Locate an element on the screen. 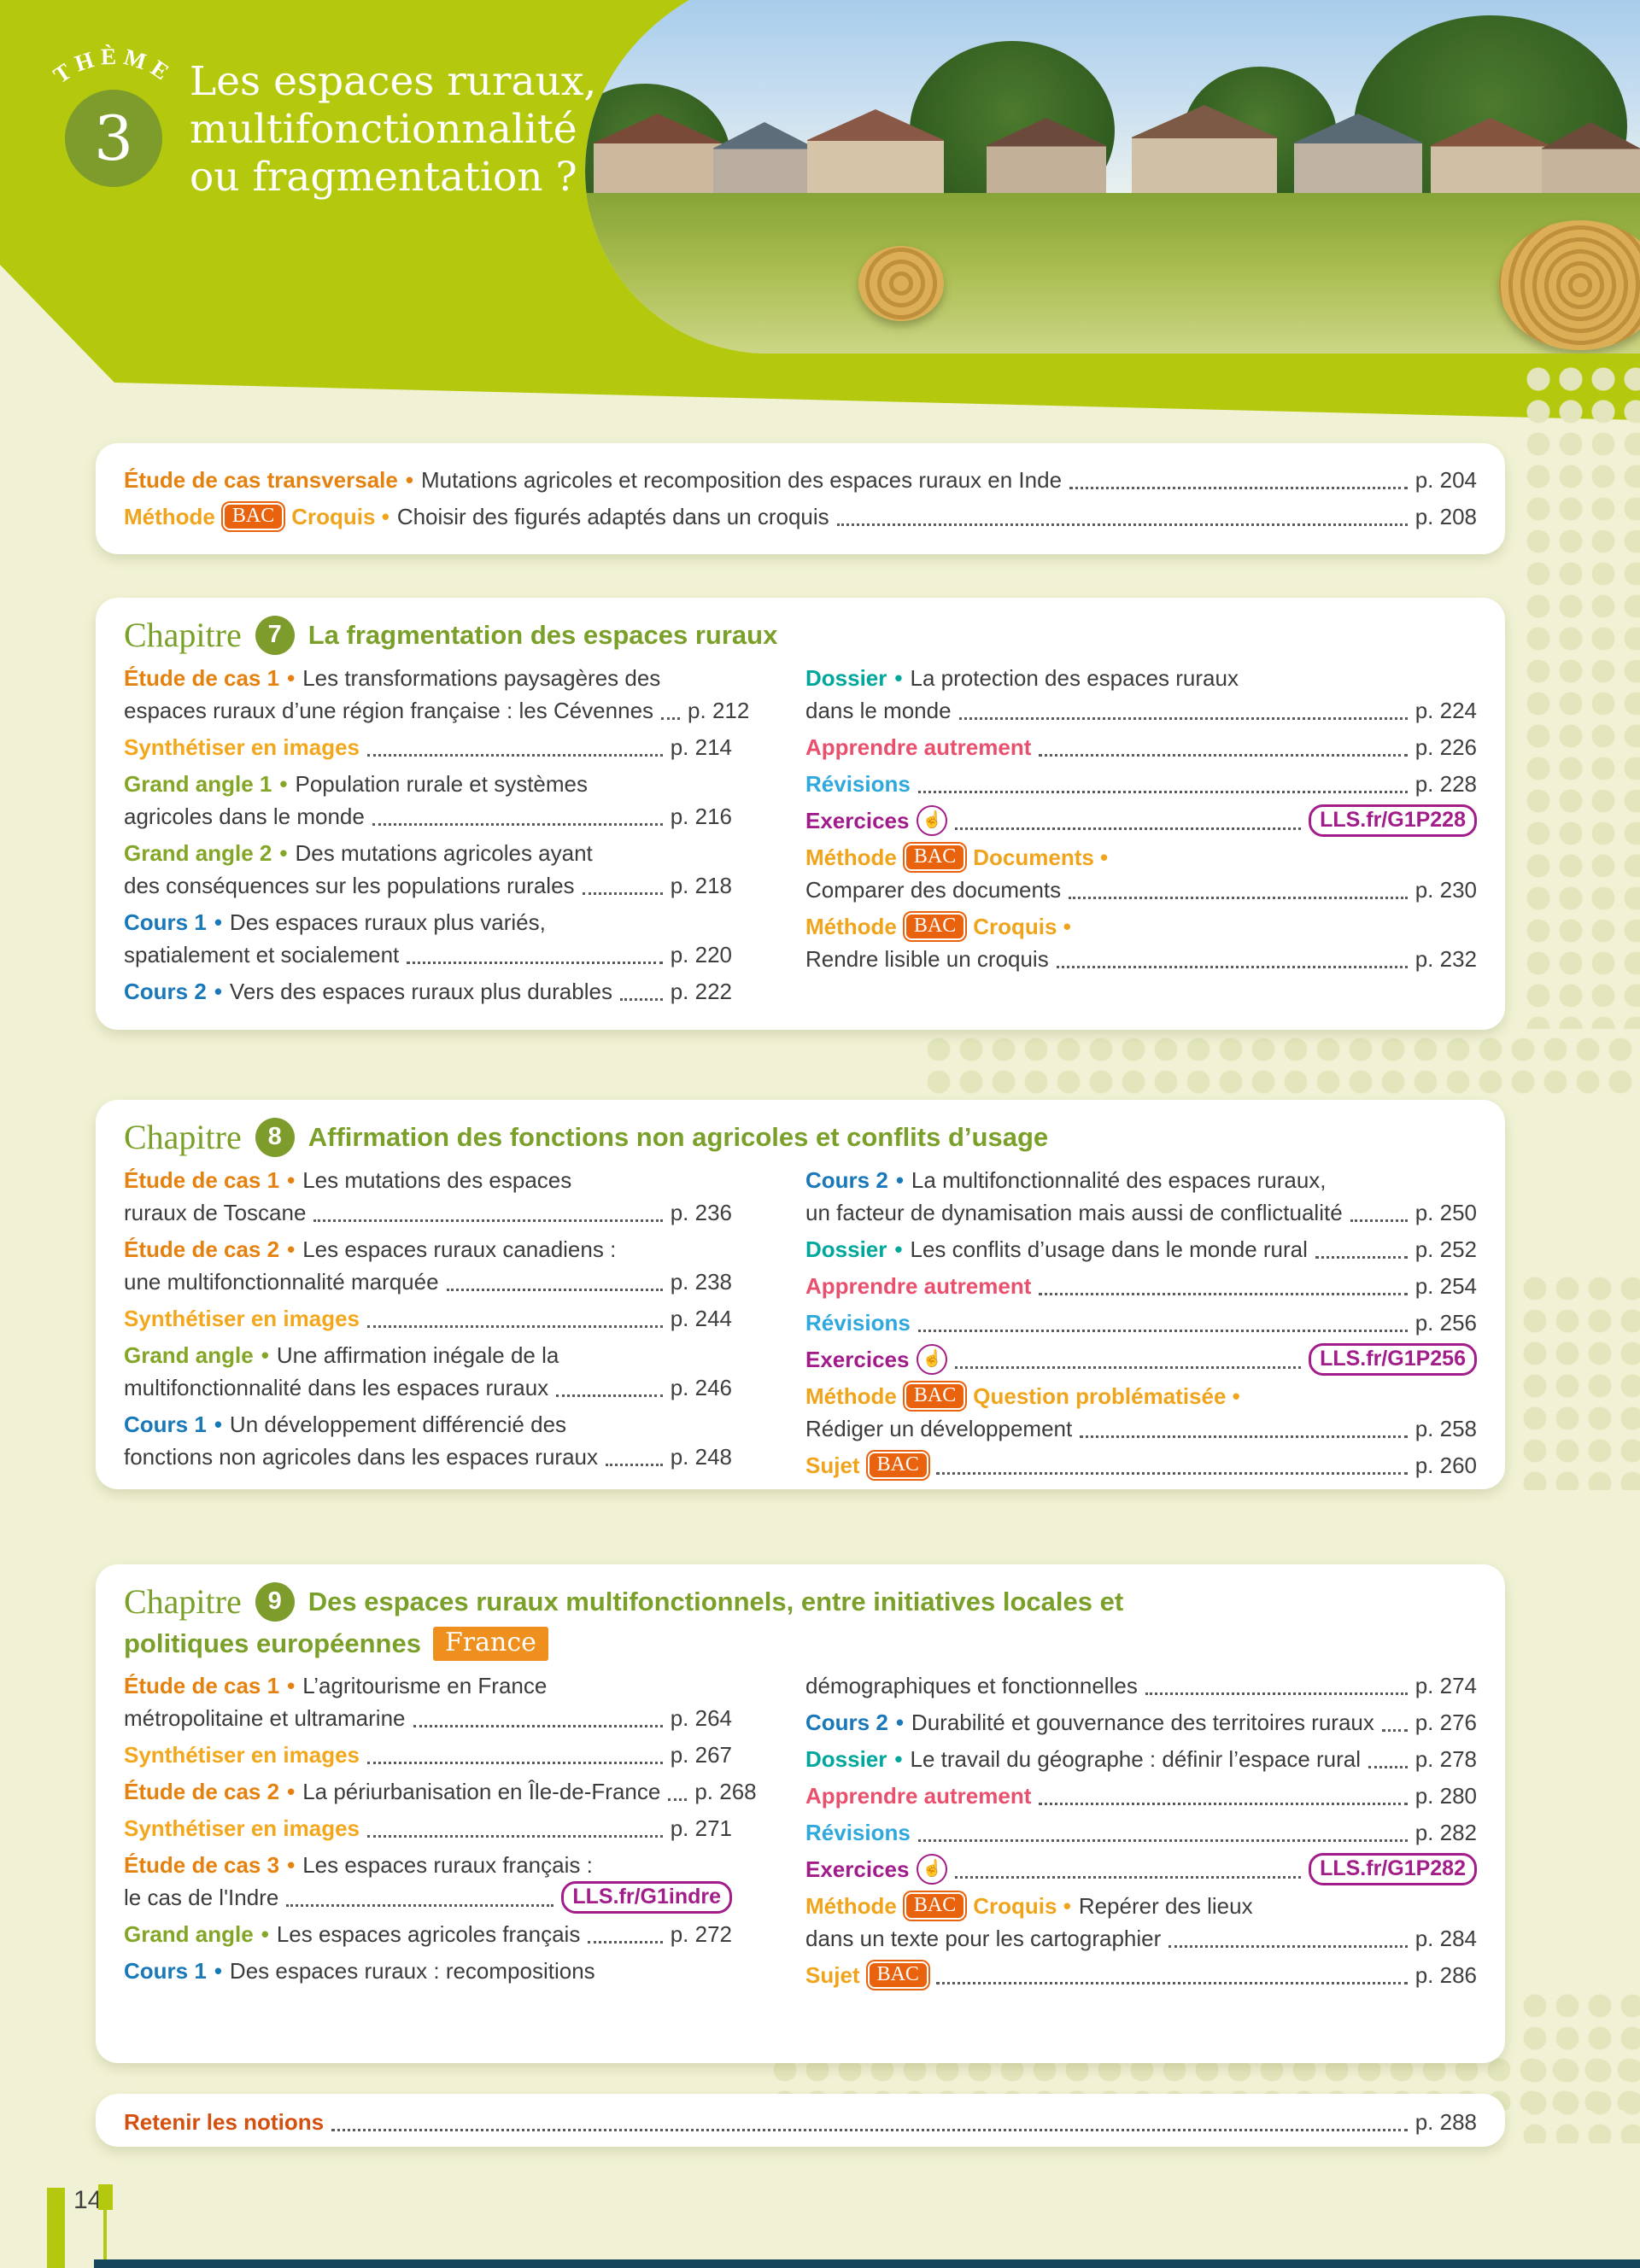 The height and width of the screenshot is (2268, 1640). entry-page-number: p. 226 is located at coordinates (1445, 747).